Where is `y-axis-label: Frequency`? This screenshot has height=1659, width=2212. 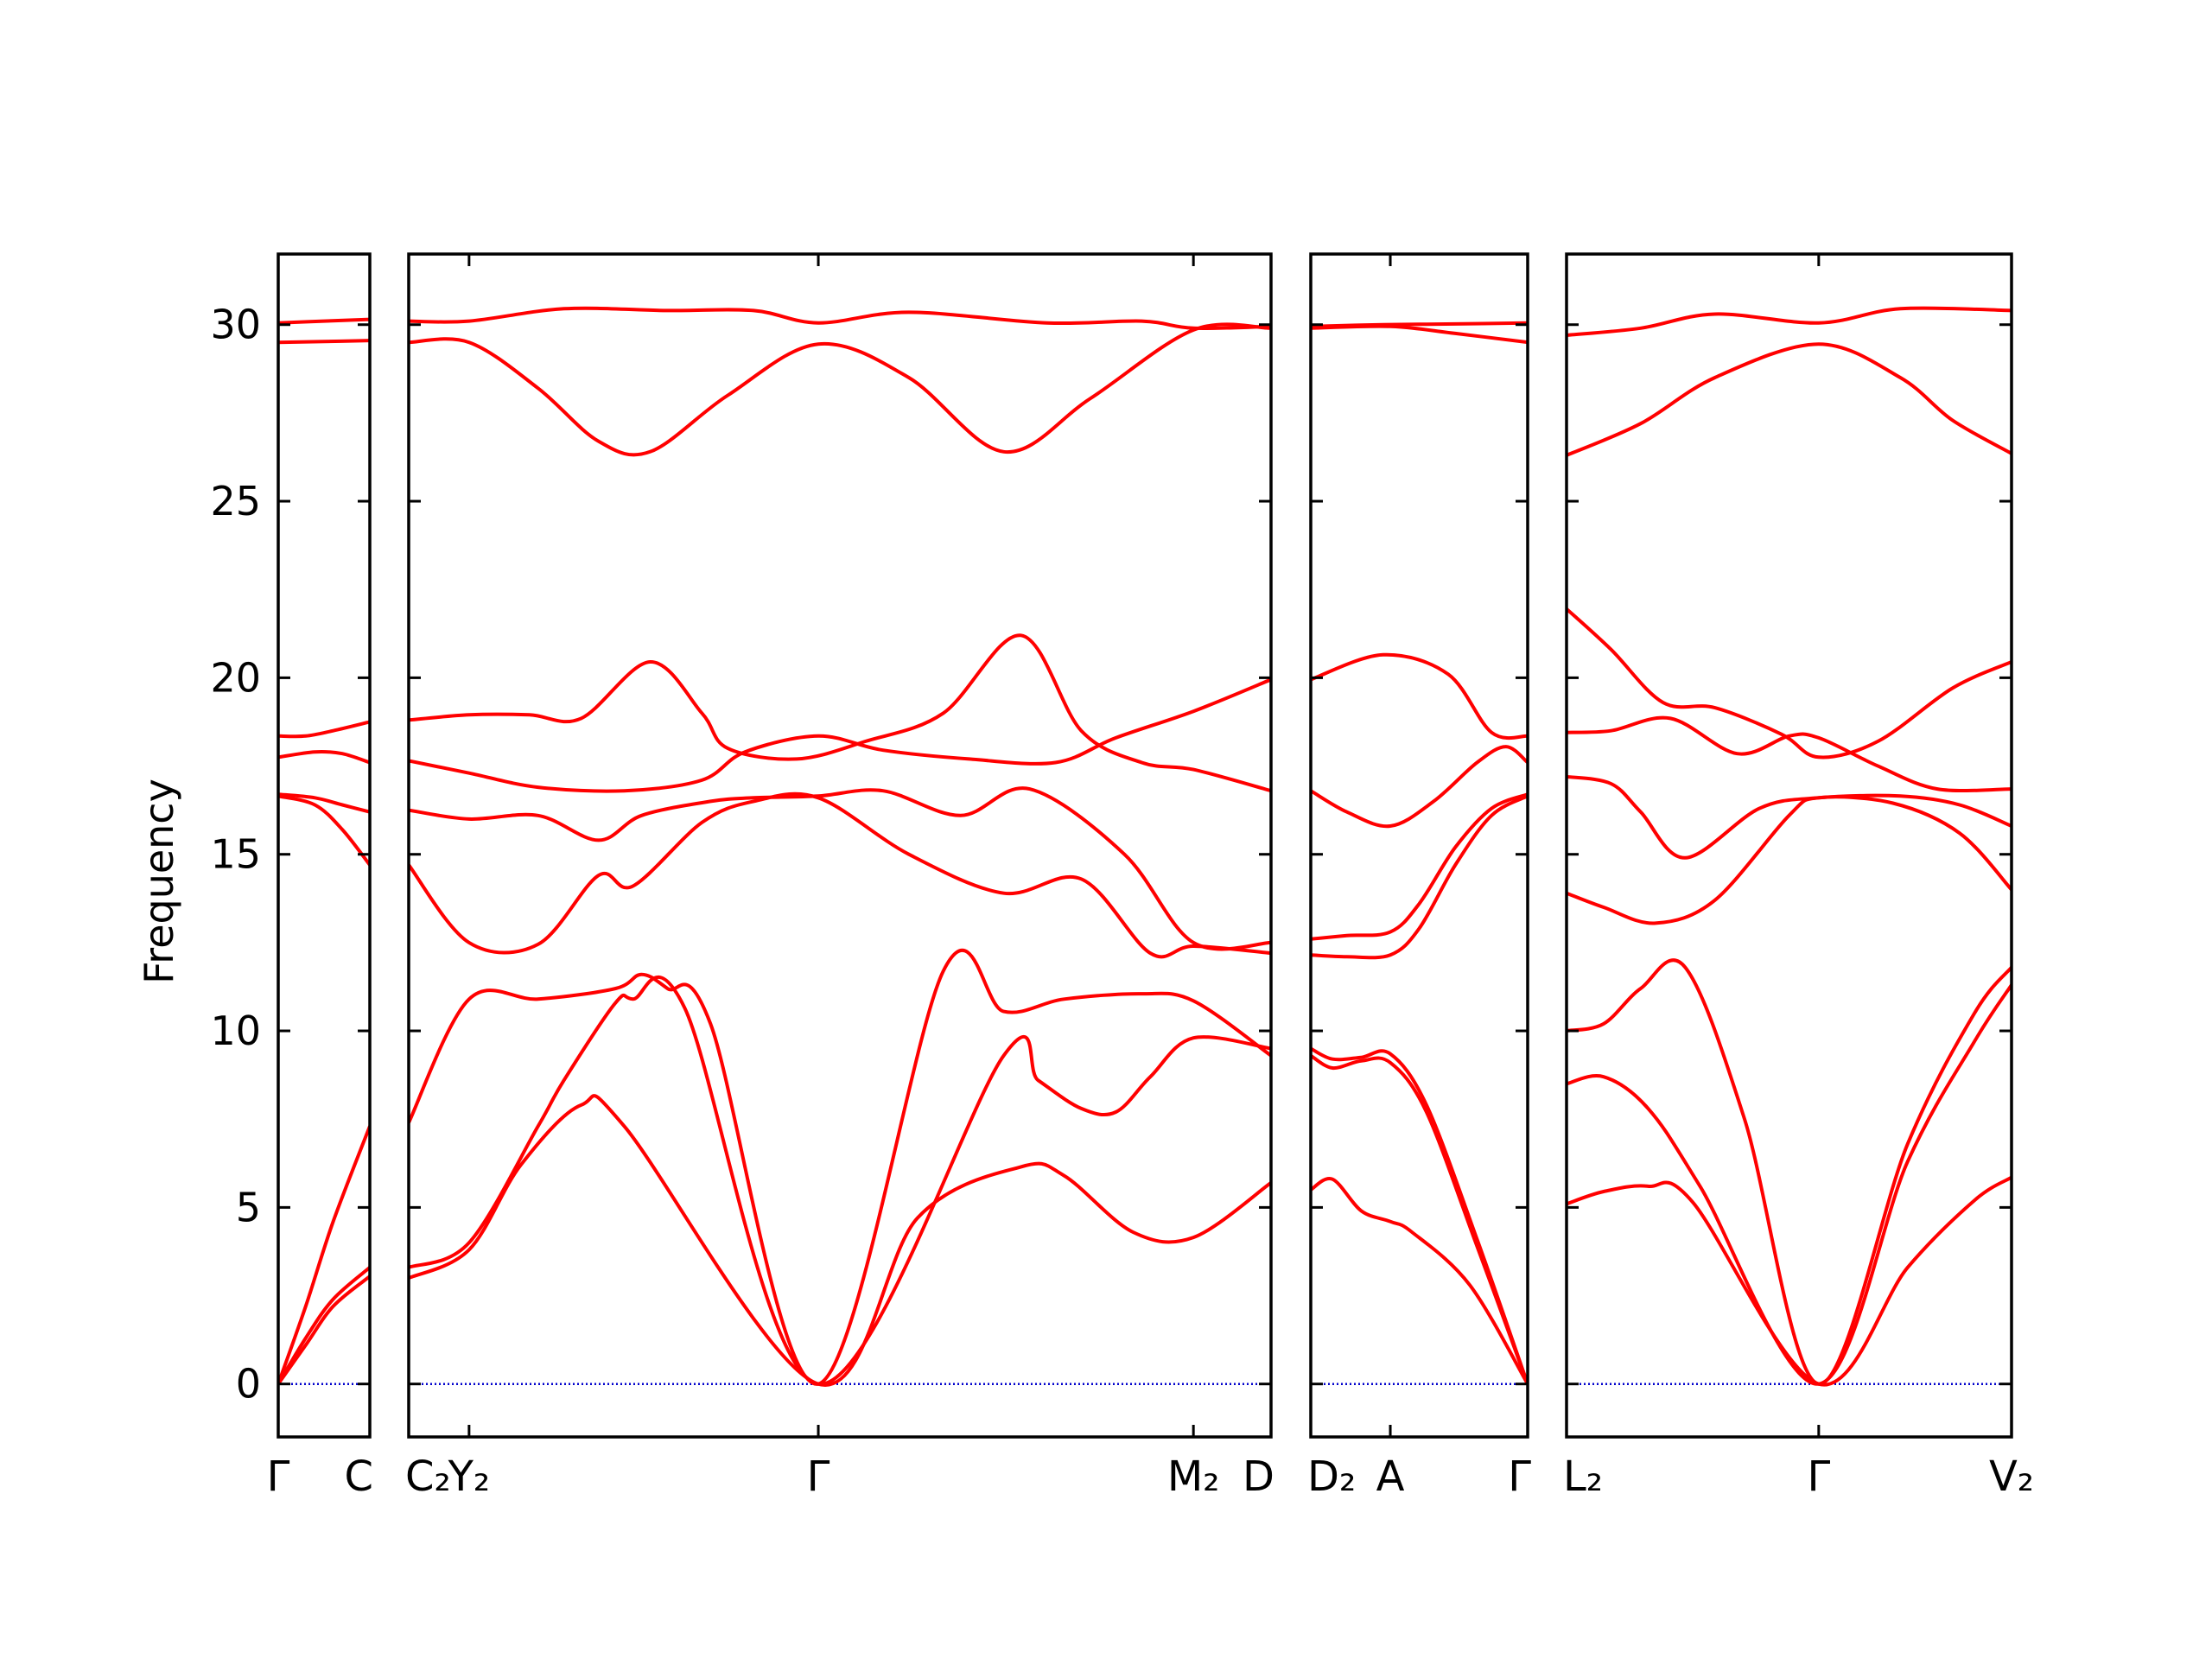
y-axis-label: Frequency is located at coordinates (159, 881).